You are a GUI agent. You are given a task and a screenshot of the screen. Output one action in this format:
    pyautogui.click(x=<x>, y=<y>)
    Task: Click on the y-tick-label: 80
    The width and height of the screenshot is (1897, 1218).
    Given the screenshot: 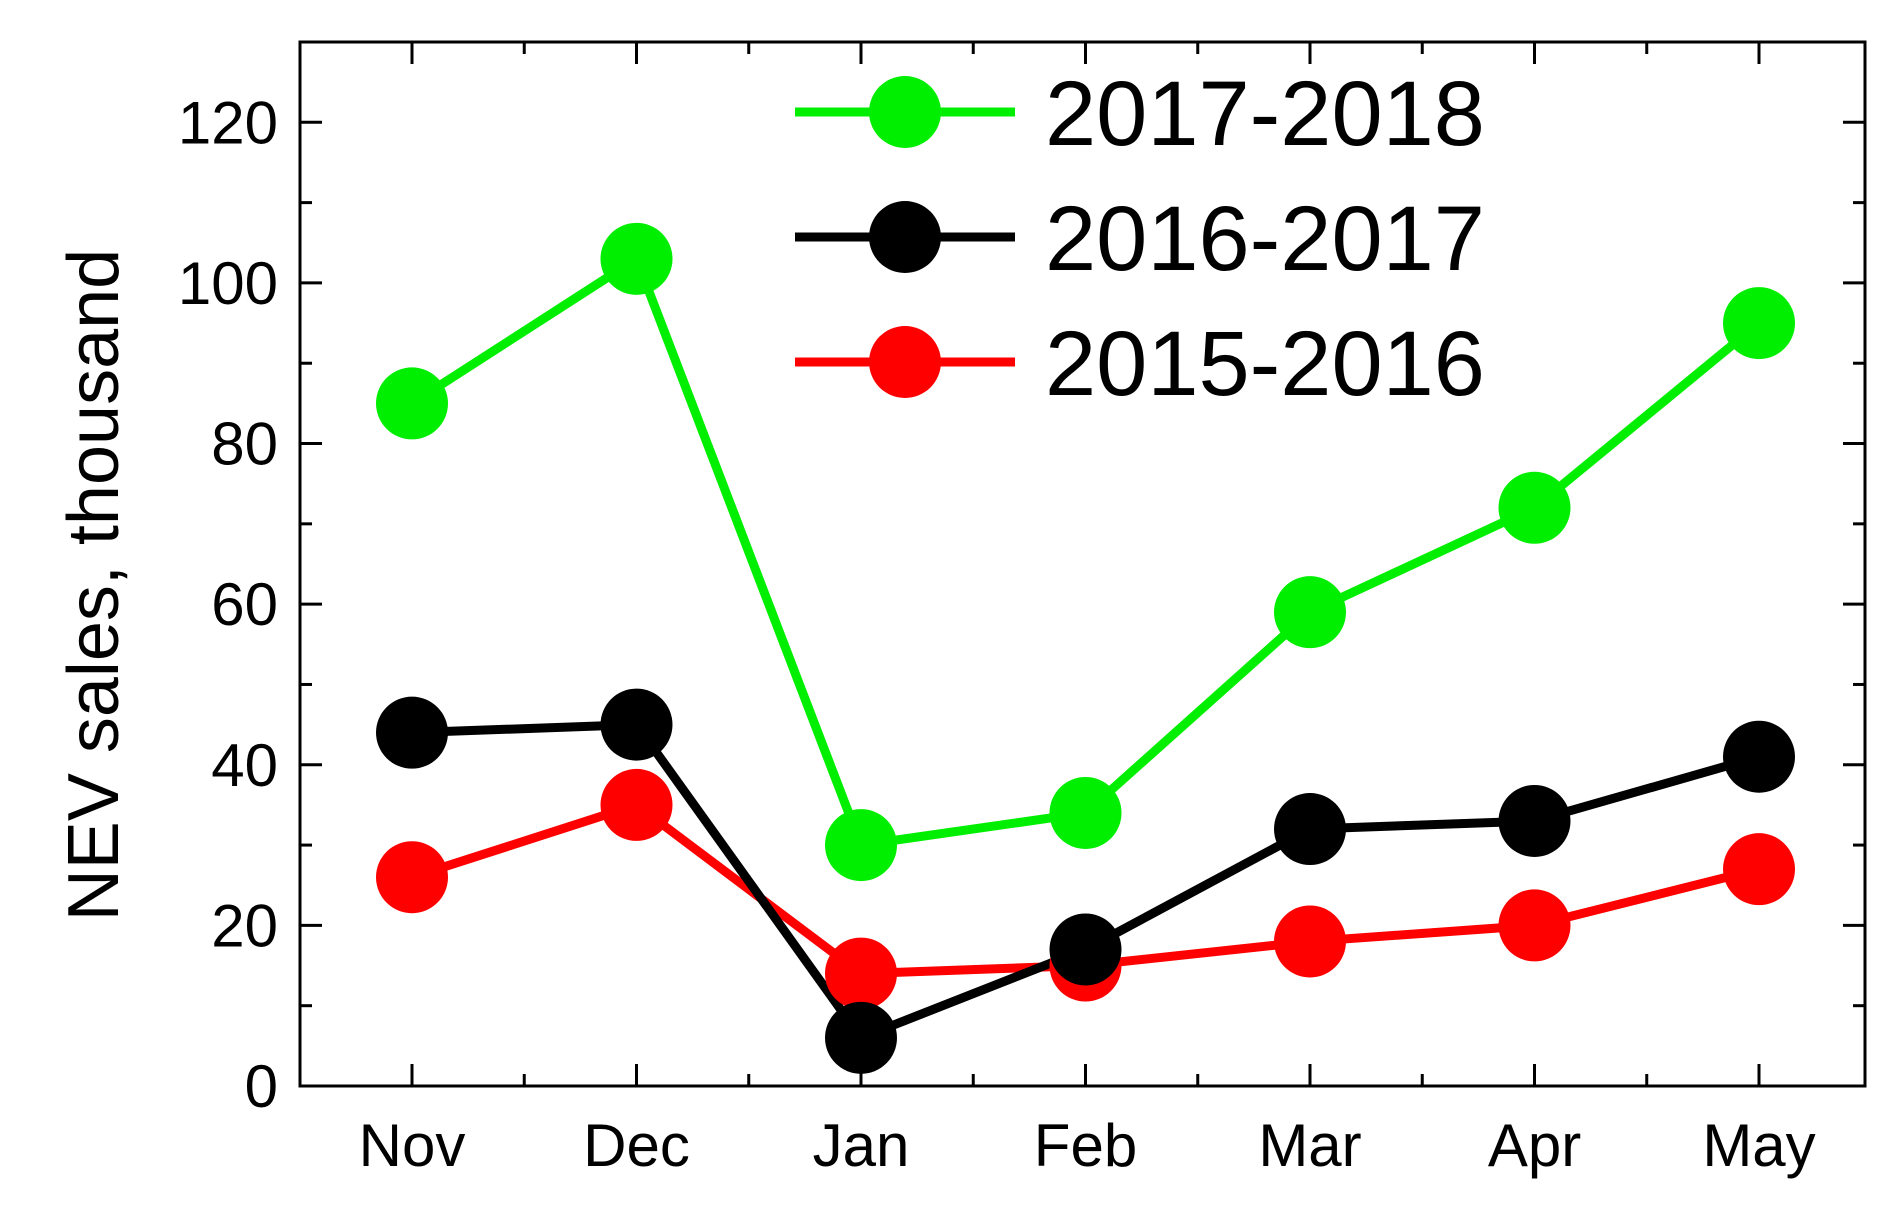 What is the action you would take?
    pyautogui.click(x=244, y=444)
    